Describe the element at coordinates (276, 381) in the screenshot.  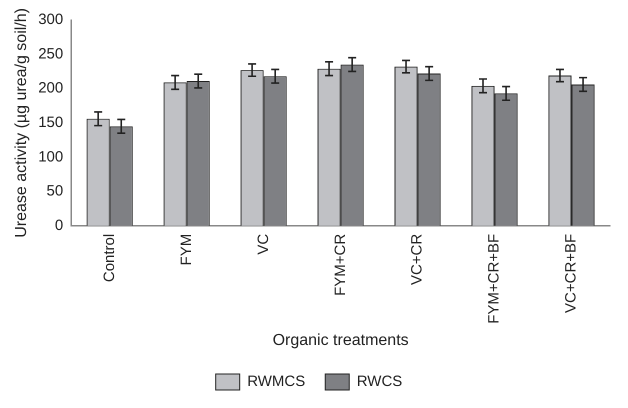
I see `legend-label: RWMCS` at that location.